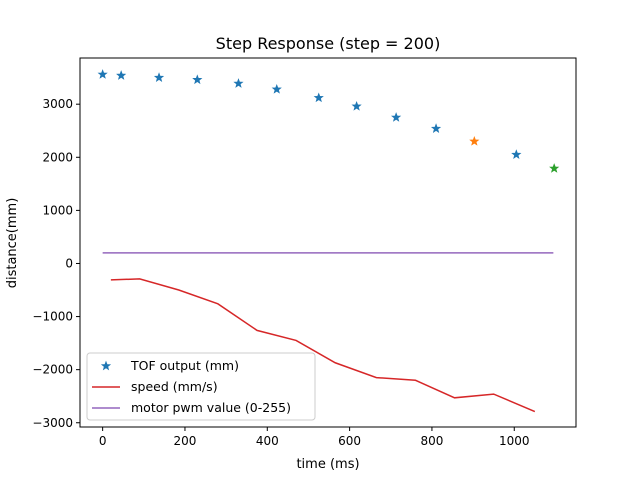 The height and width of the screenshot is (484, 640). Describe the element at coordinates (431, 441) in the screenshot. I see `x-tick-label: 800` at that location.